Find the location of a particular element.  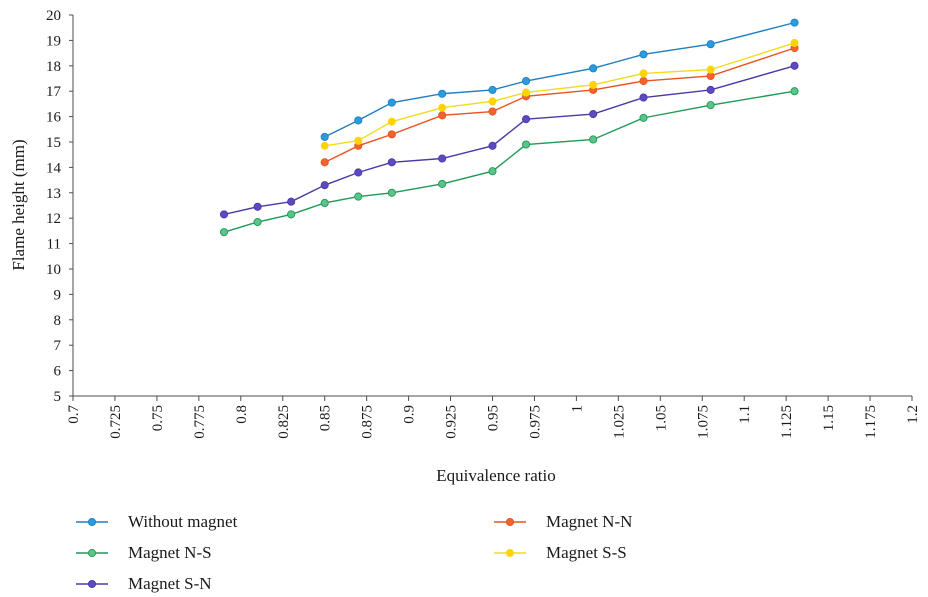

x-tick-label: 1 is located at coordinates (577, 409).